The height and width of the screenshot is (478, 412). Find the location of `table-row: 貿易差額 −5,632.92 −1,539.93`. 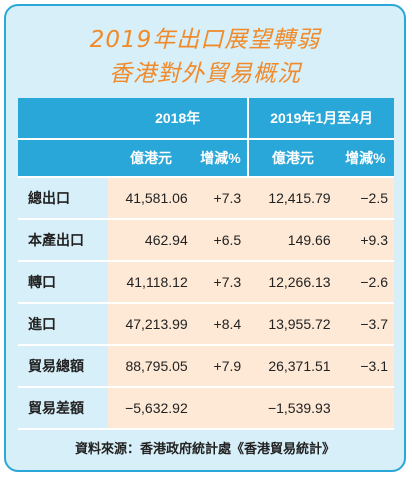

table-row: 貿易差額 −5,632.92 −1,539.93 is located at coordinates (206, 409).